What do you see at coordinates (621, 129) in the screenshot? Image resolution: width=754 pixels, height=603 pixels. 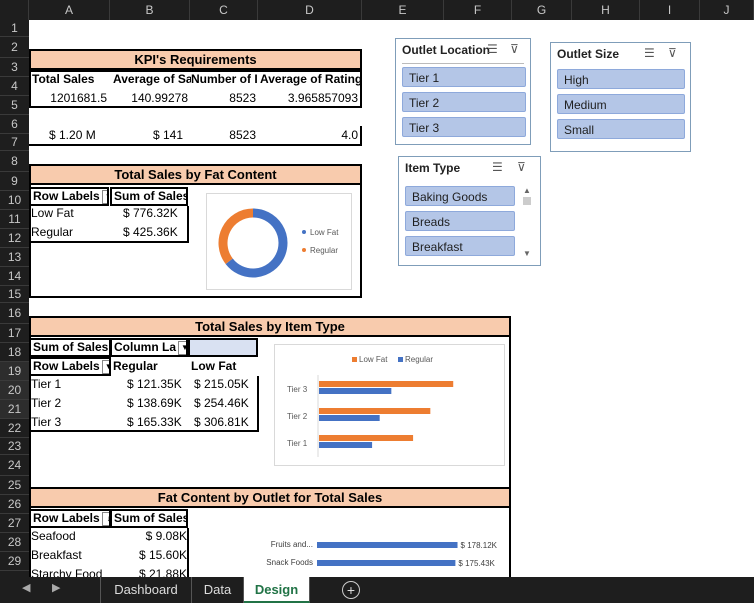 I see `slicer-item-small: Small` at bounding box center [621, 129].